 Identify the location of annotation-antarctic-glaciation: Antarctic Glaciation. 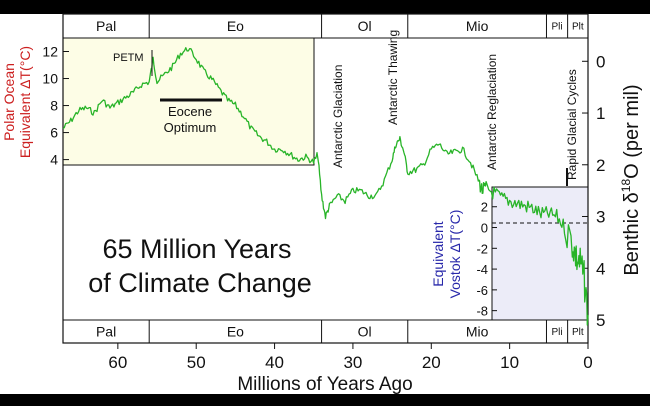
(338, 116).